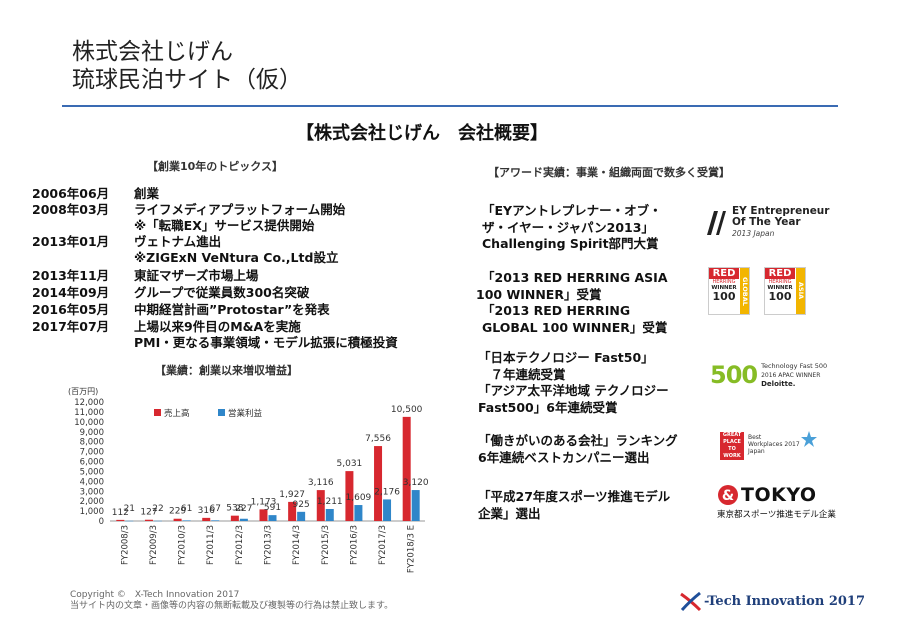 The height and width of the screenshot is (622, 900). I want to click on legend-swatch-operating-profit, so click(221, 412).